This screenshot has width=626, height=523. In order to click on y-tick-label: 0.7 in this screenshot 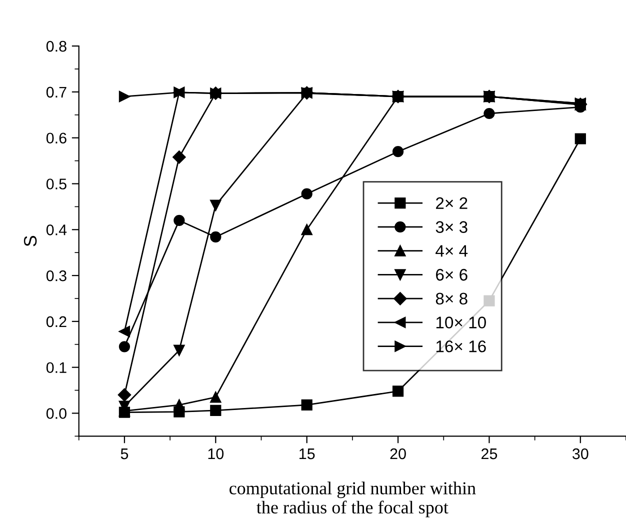, I will do `click(56, 92)`.